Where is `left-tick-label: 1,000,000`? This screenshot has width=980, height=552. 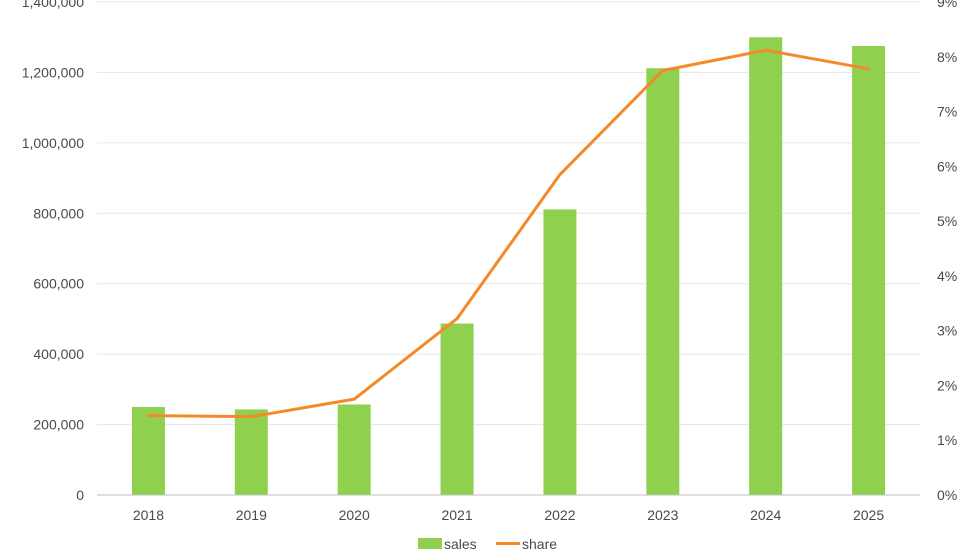 left-tick-label: 1,000,000 is located at coordinates (53, 143).